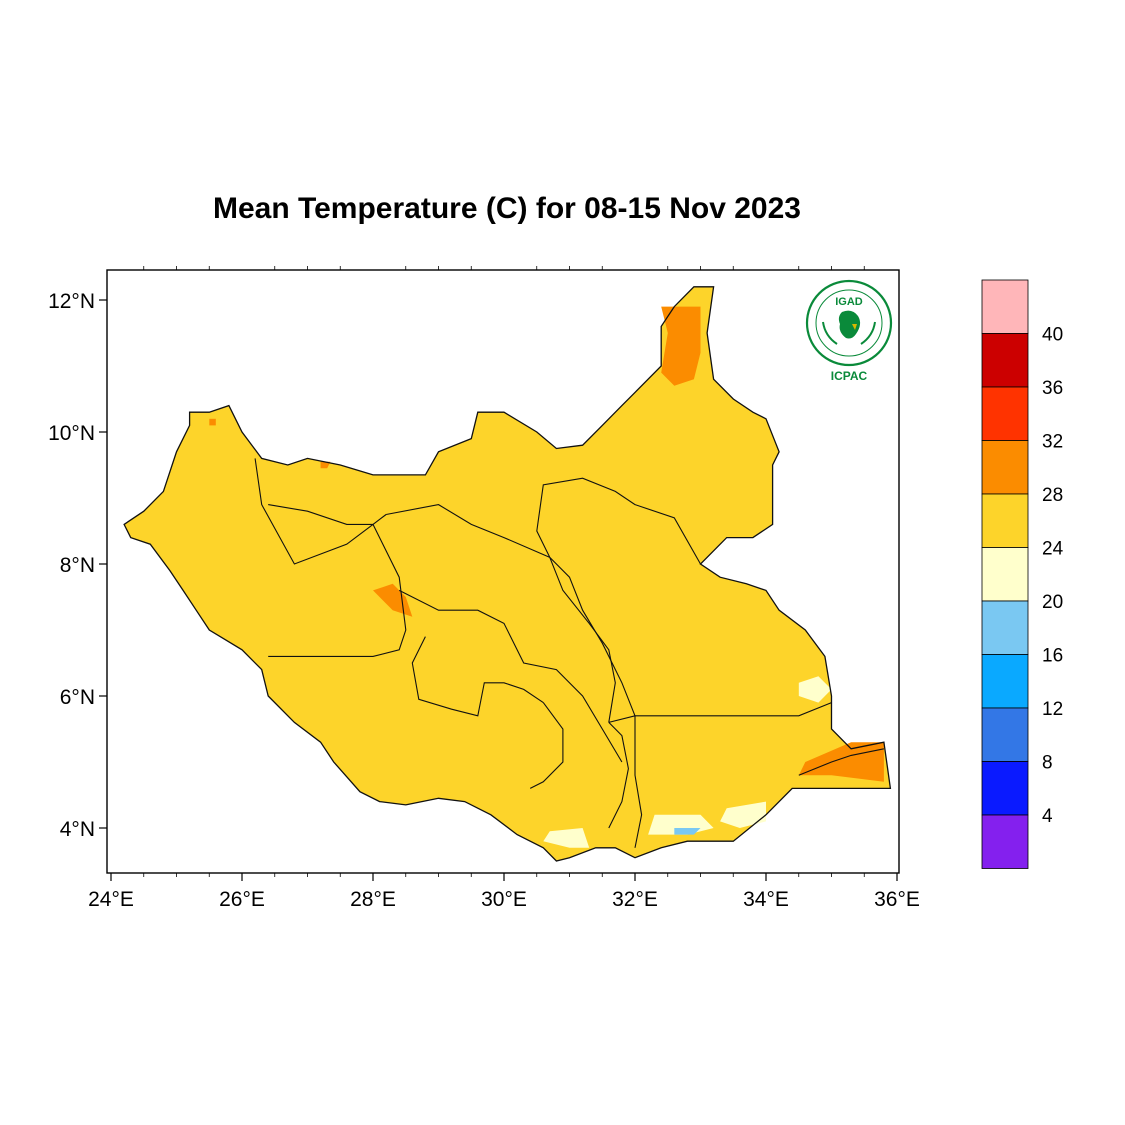 Image resolution: width=1125 pixels, height=1125 pixels. I want to click on legend-label: 20, so click(1052, 602).